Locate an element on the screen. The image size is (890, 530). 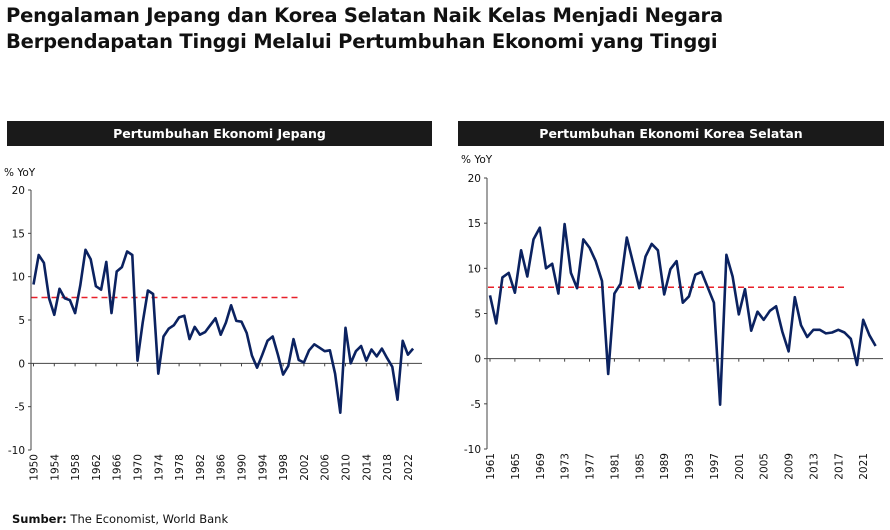
japan-x-tick-label: 2010 is located at coordinates (347, 467).